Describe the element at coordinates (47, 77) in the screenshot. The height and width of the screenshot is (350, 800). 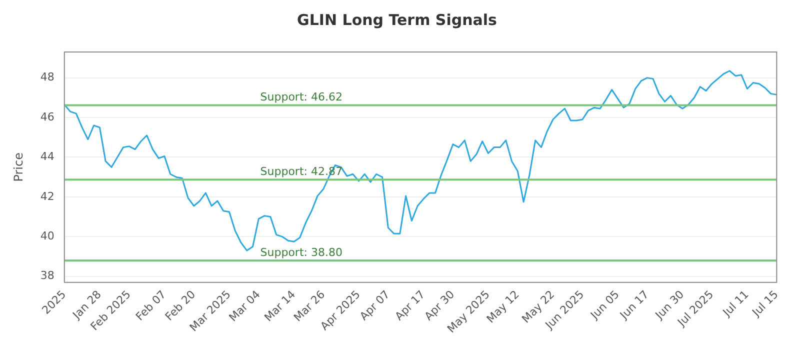
I see `y-tick-label: 48` at that location.